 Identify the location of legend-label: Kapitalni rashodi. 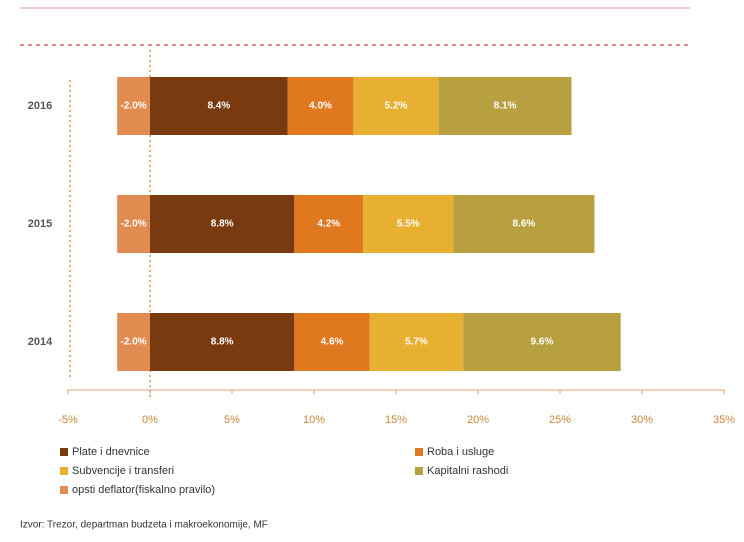
(467, 471).